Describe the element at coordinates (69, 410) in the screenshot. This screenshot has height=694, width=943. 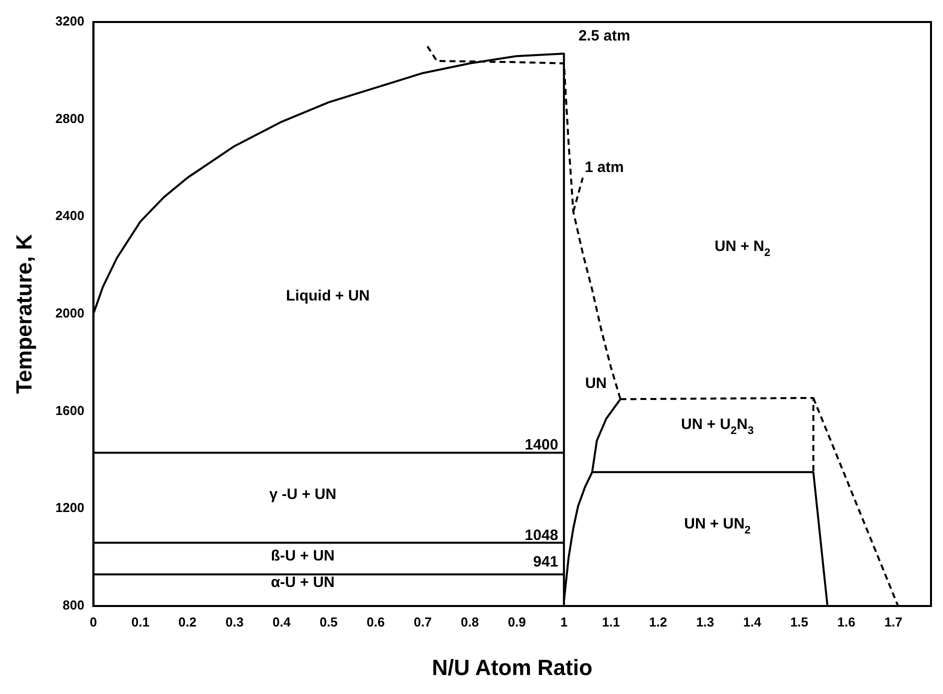
I see `y-tick-label: 1600` at that location.